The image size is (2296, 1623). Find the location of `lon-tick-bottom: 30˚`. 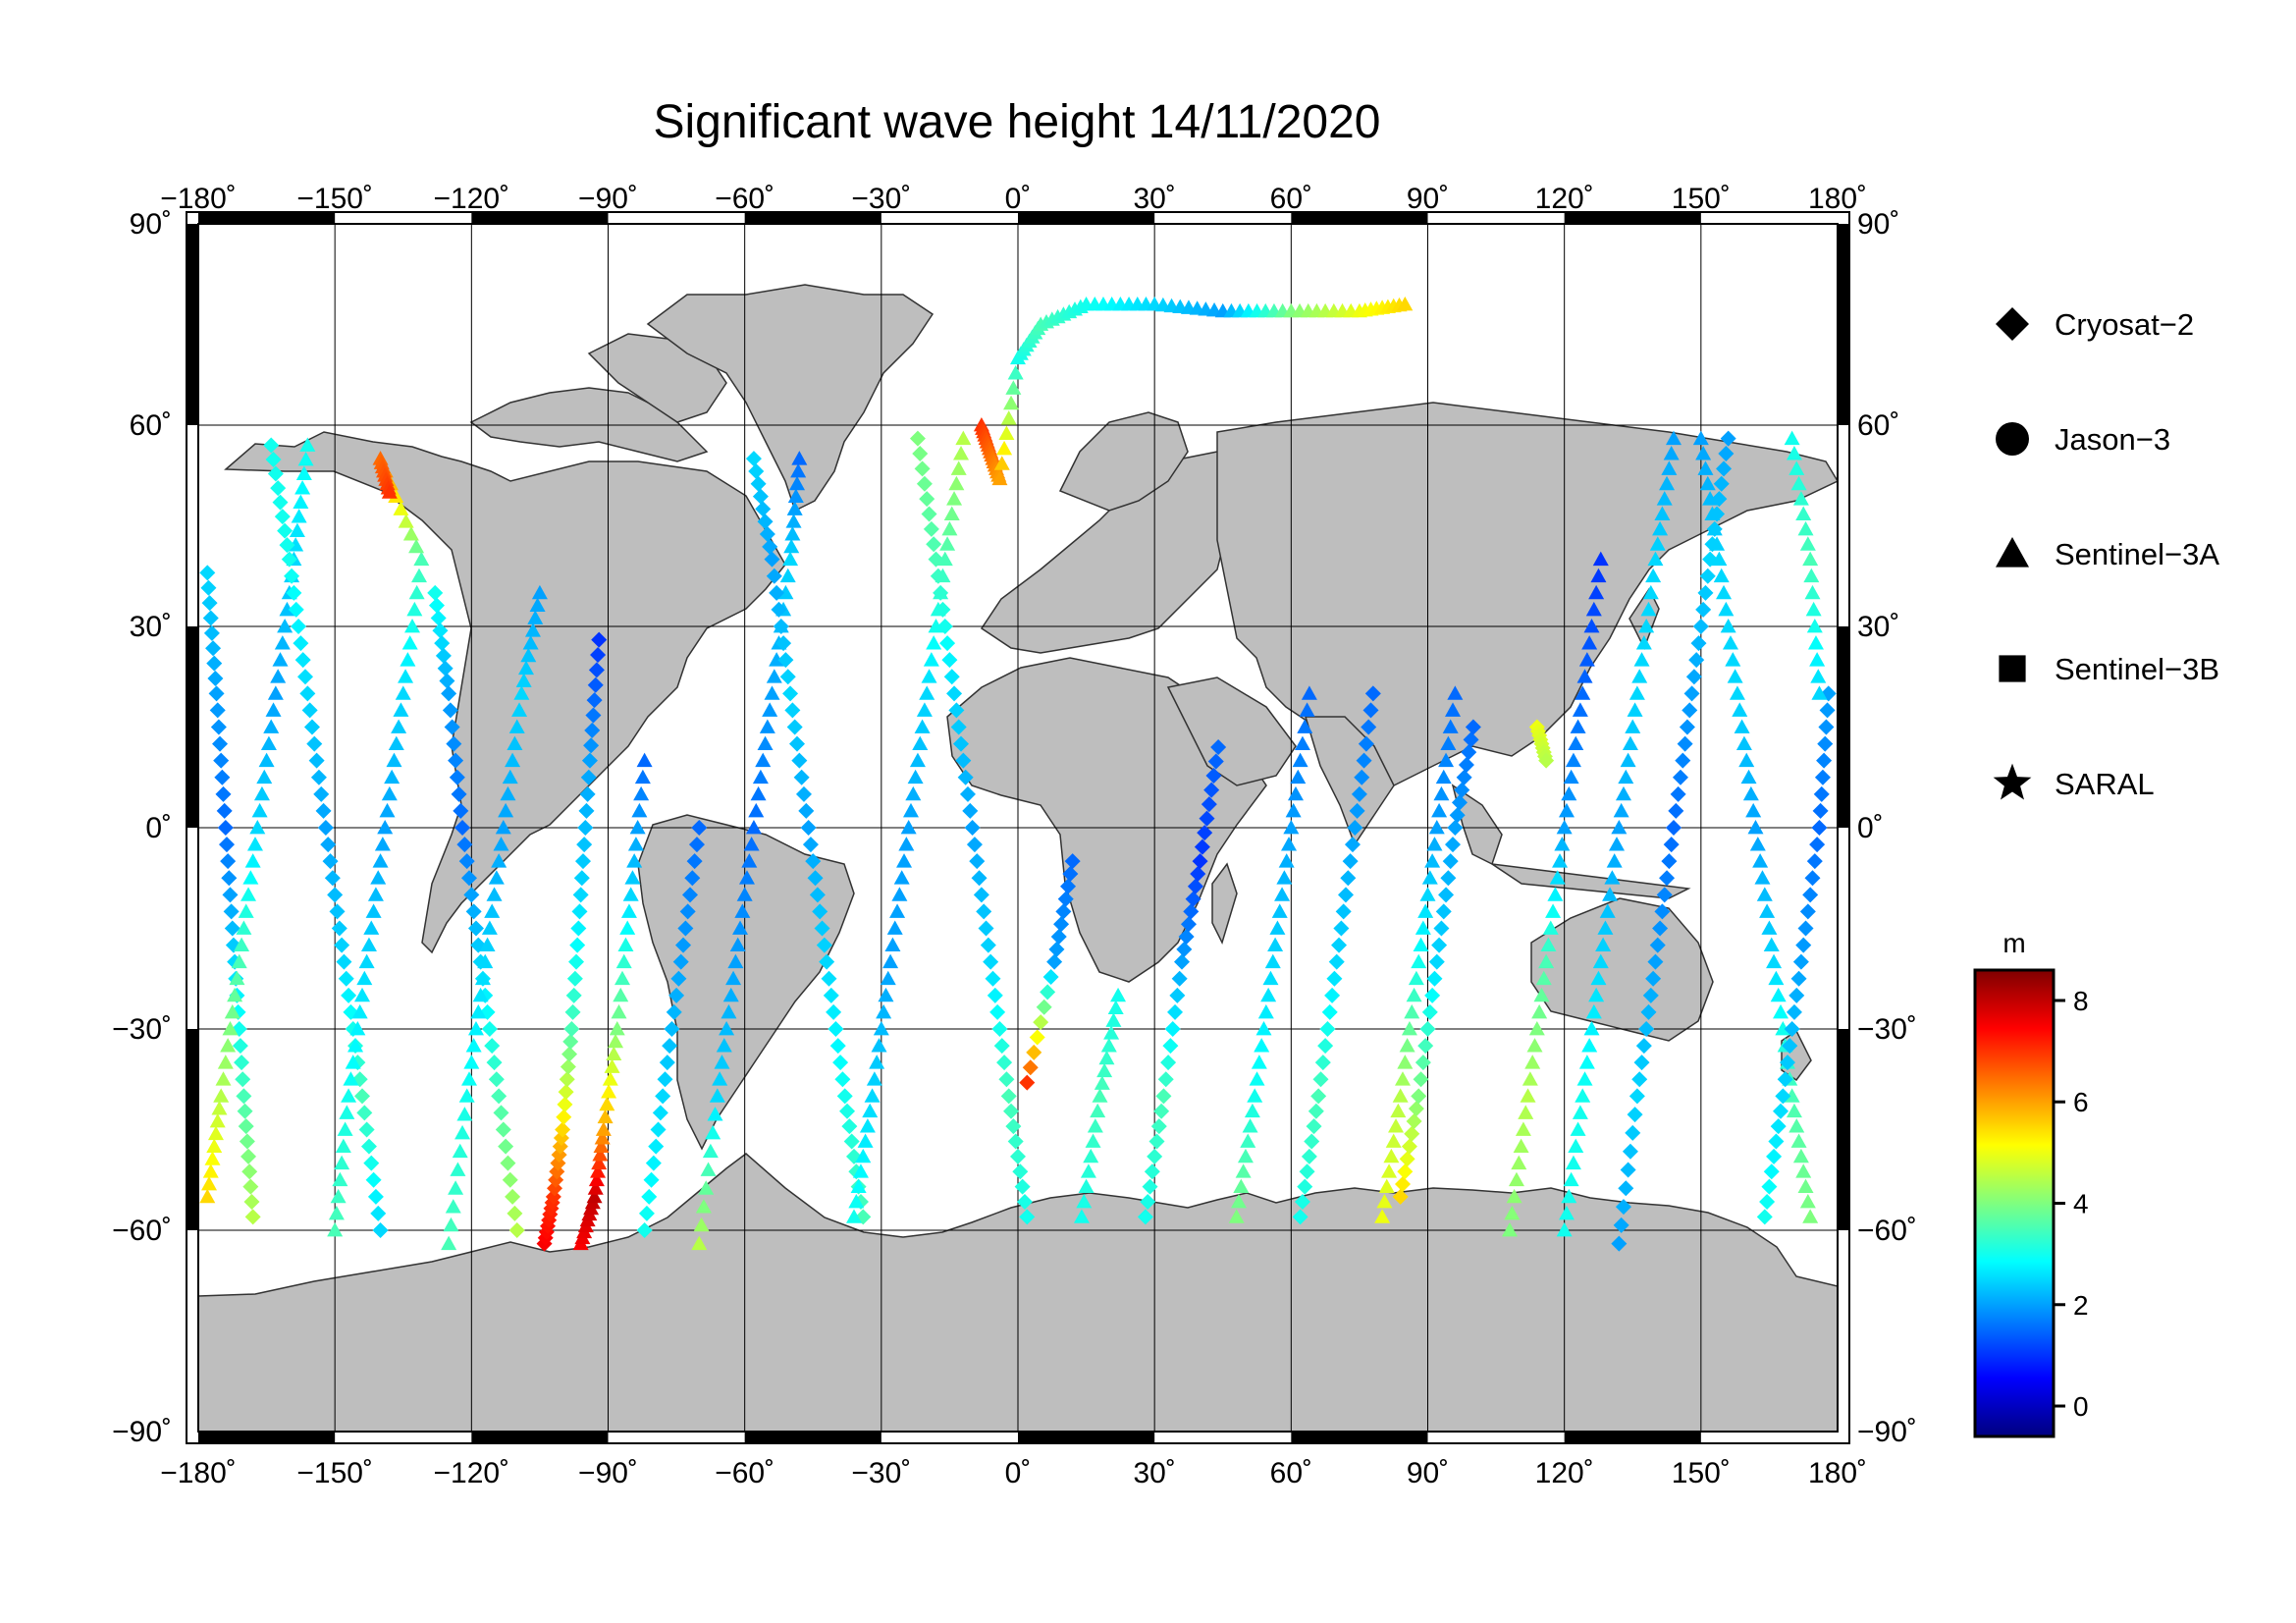

lon-tick-bottom: 30˚ is located at coordinates (1154, 1473).